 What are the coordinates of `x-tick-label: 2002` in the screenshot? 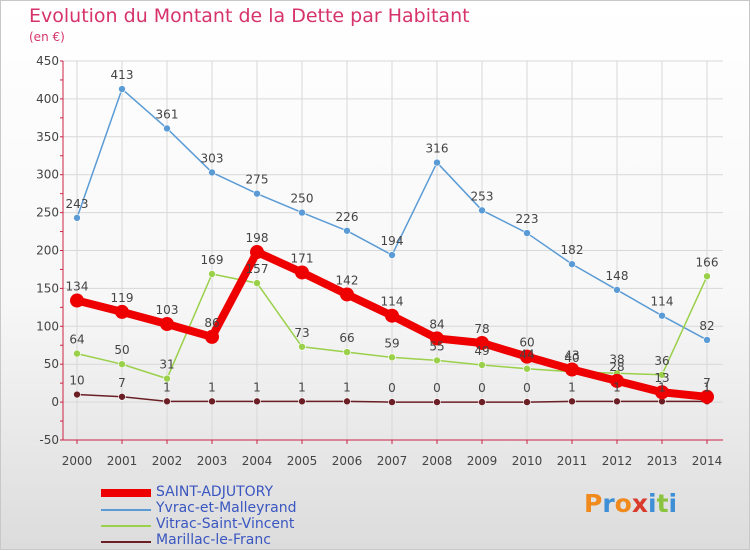 It's located at (167, 461).